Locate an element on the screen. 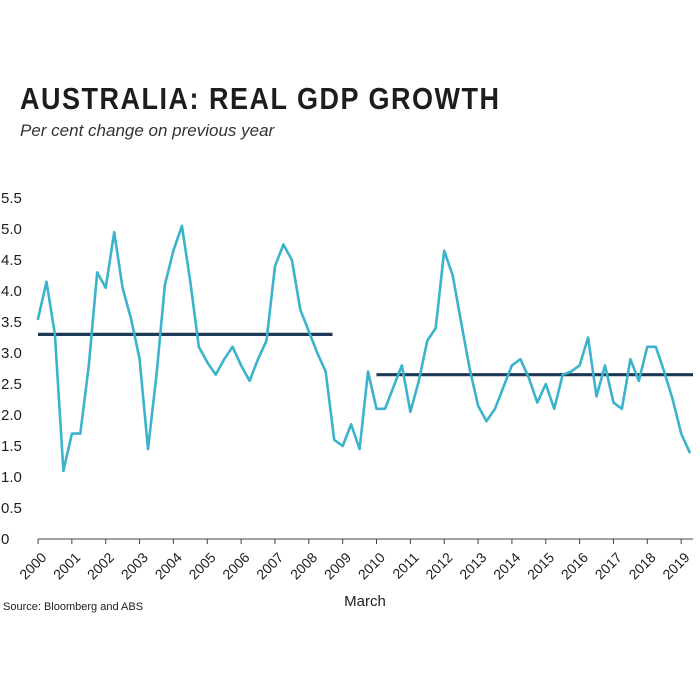 The height and width of the screenshot is (700, 700). x-tick-label: 2015 is located at coordinates (540, 565).